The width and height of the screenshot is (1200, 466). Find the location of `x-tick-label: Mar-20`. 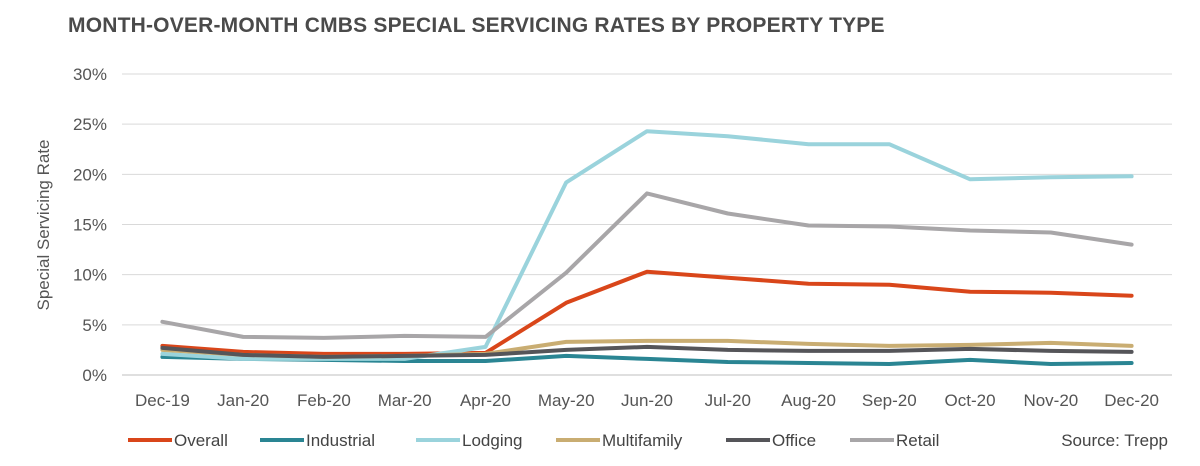

x-tick-label: Mar-20 is located at coordinates (405, 400).